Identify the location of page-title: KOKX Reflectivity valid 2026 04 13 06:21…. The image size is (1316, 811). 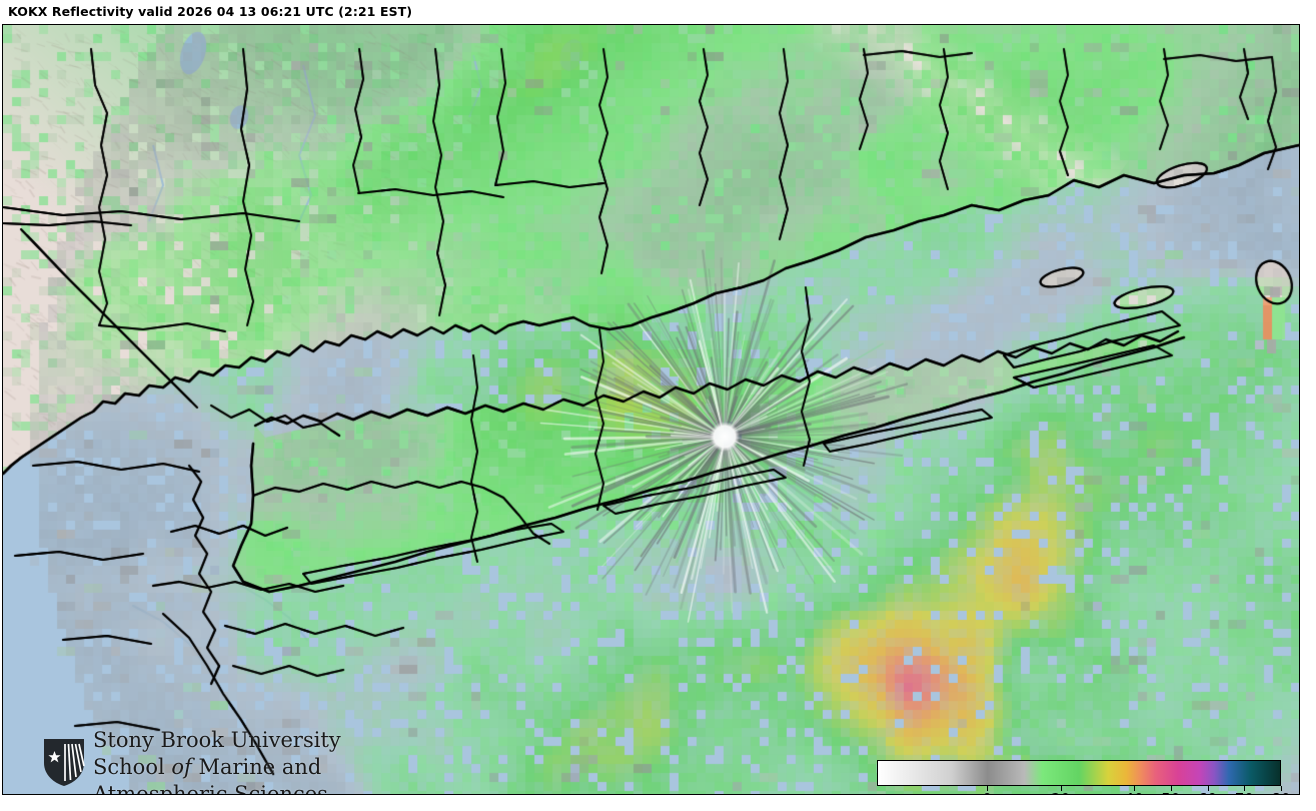
(210, 11).